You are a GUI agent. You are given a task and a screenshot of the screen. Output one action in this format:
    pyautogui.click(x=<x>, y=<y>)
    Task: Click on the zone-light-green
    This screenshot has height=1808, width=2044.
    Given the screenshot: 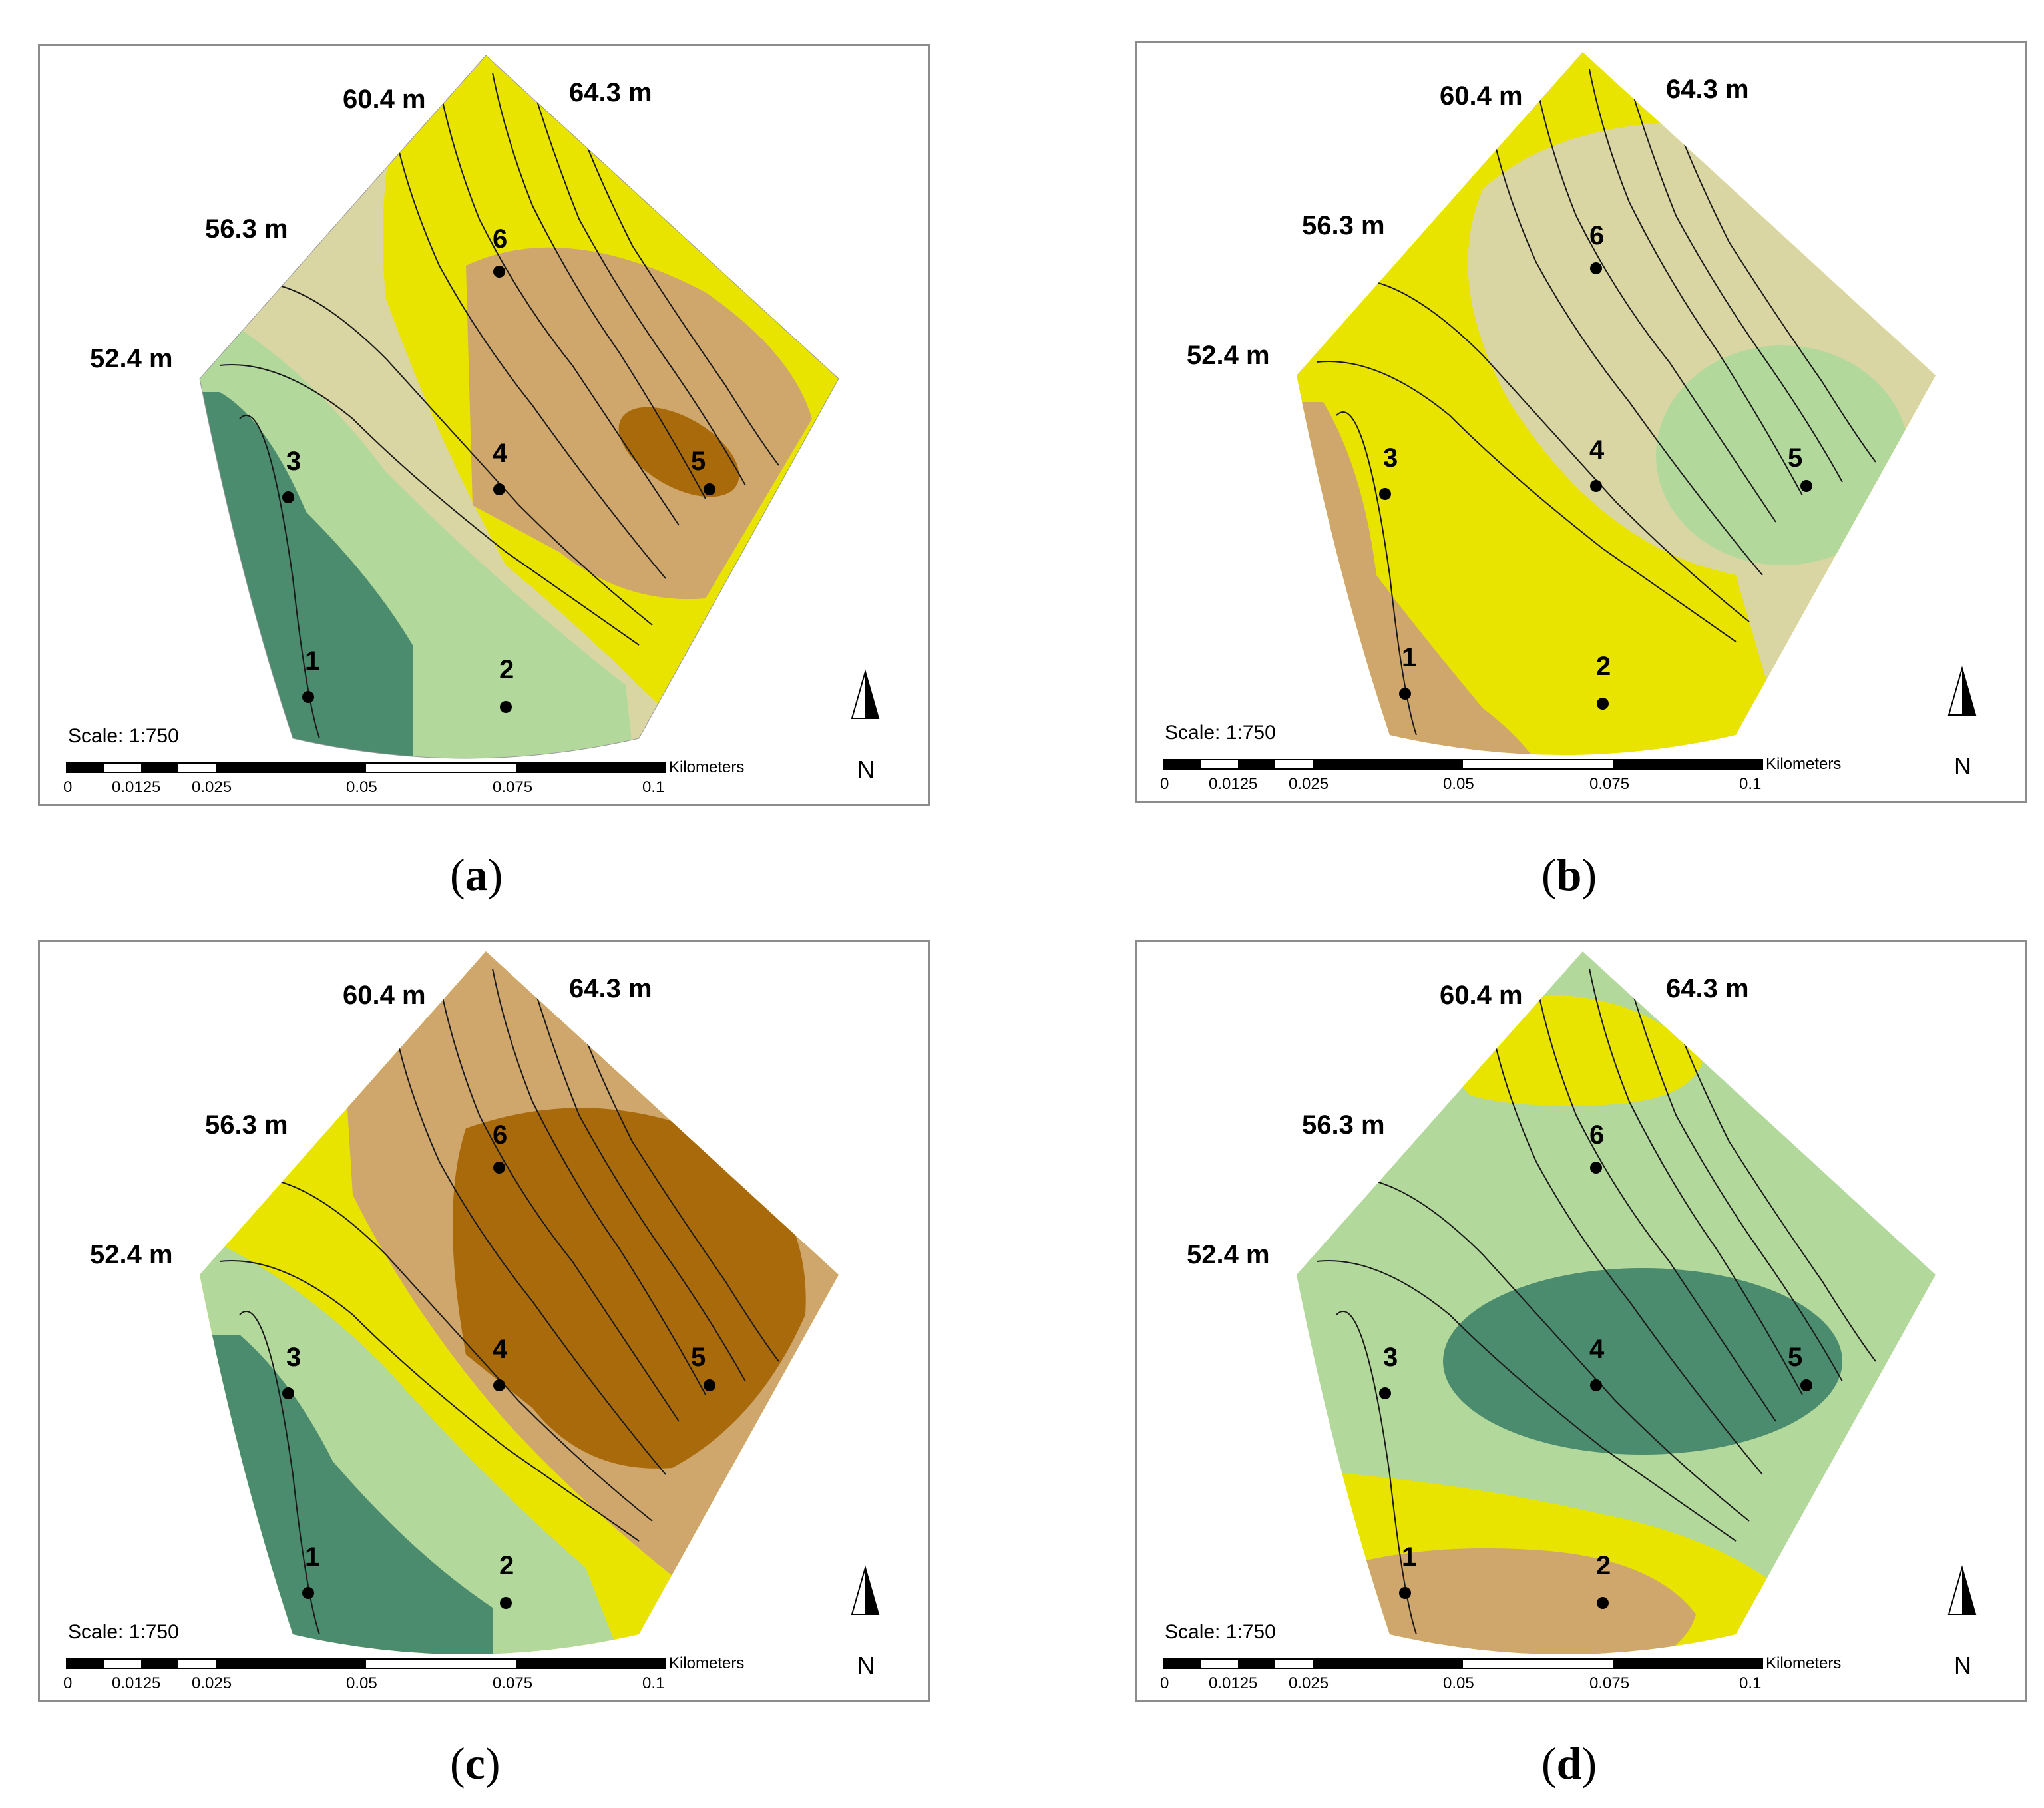 What is the action you would take?
    pyautogui.click(x=1782, y=455)
    